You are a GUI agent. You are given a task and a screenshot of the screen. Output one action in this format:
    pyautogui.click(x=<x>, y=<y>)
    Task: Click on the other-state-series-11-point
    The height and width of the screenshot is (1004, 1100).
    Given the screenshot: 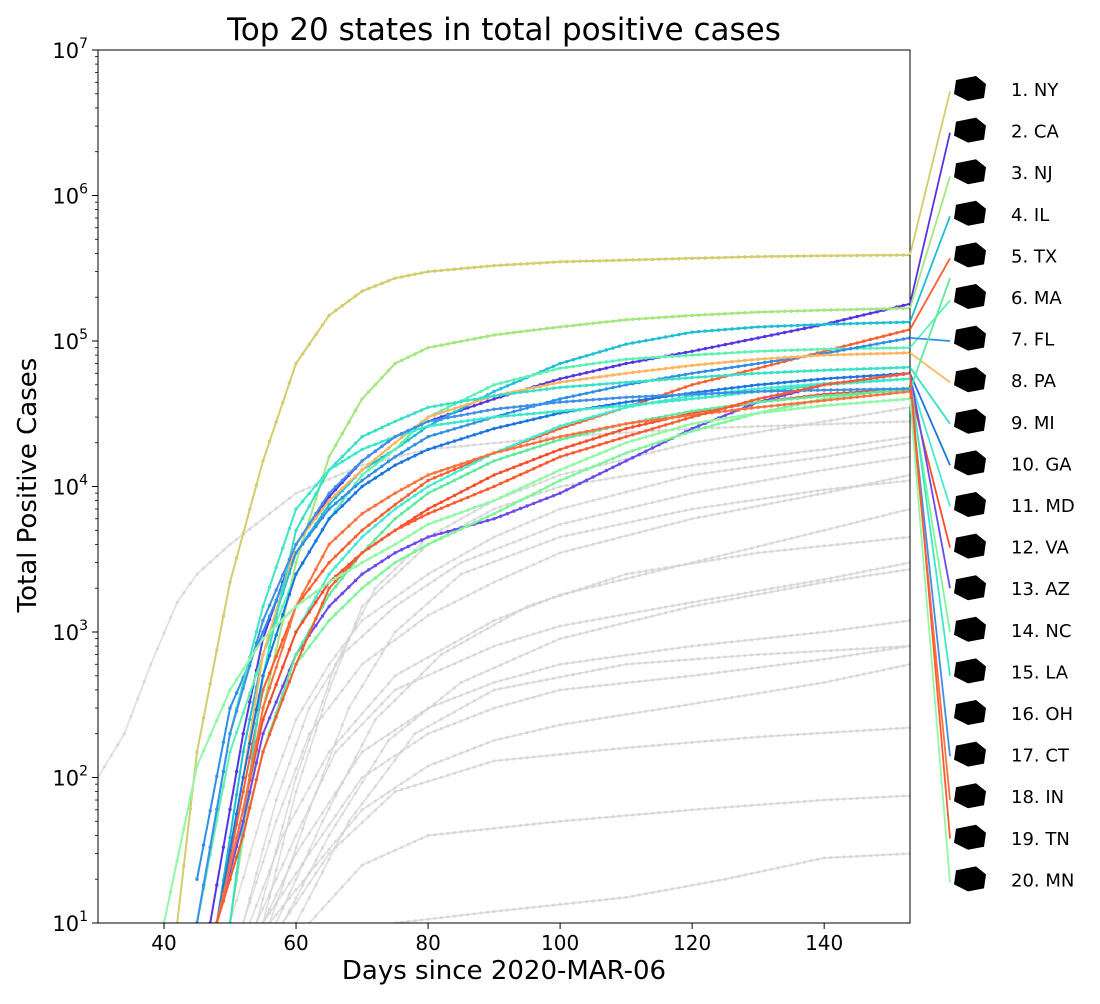 What is the action you would take?
    pyautogui.click(x=435, y=835)
    